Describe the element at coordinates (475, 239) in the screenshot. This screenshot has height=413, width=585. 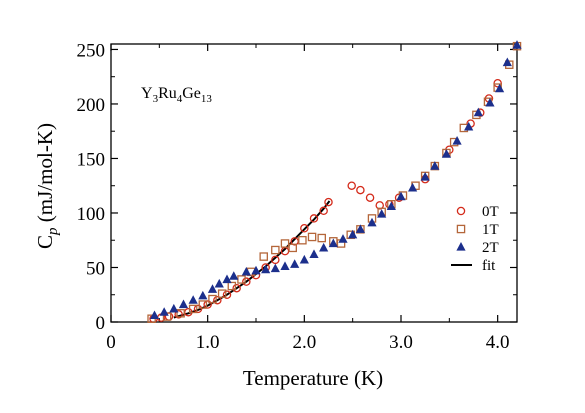
I see `legend: 0T 1T 2T fit` at that location.